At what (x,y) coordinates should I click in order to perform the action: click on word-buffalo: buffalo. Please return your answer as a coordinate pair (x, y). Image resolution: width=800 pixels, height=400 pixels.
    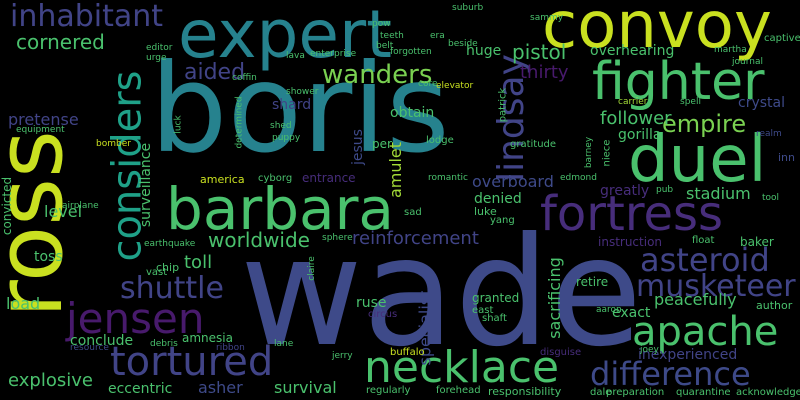
    Looking at the image, I should click on (407, 352).